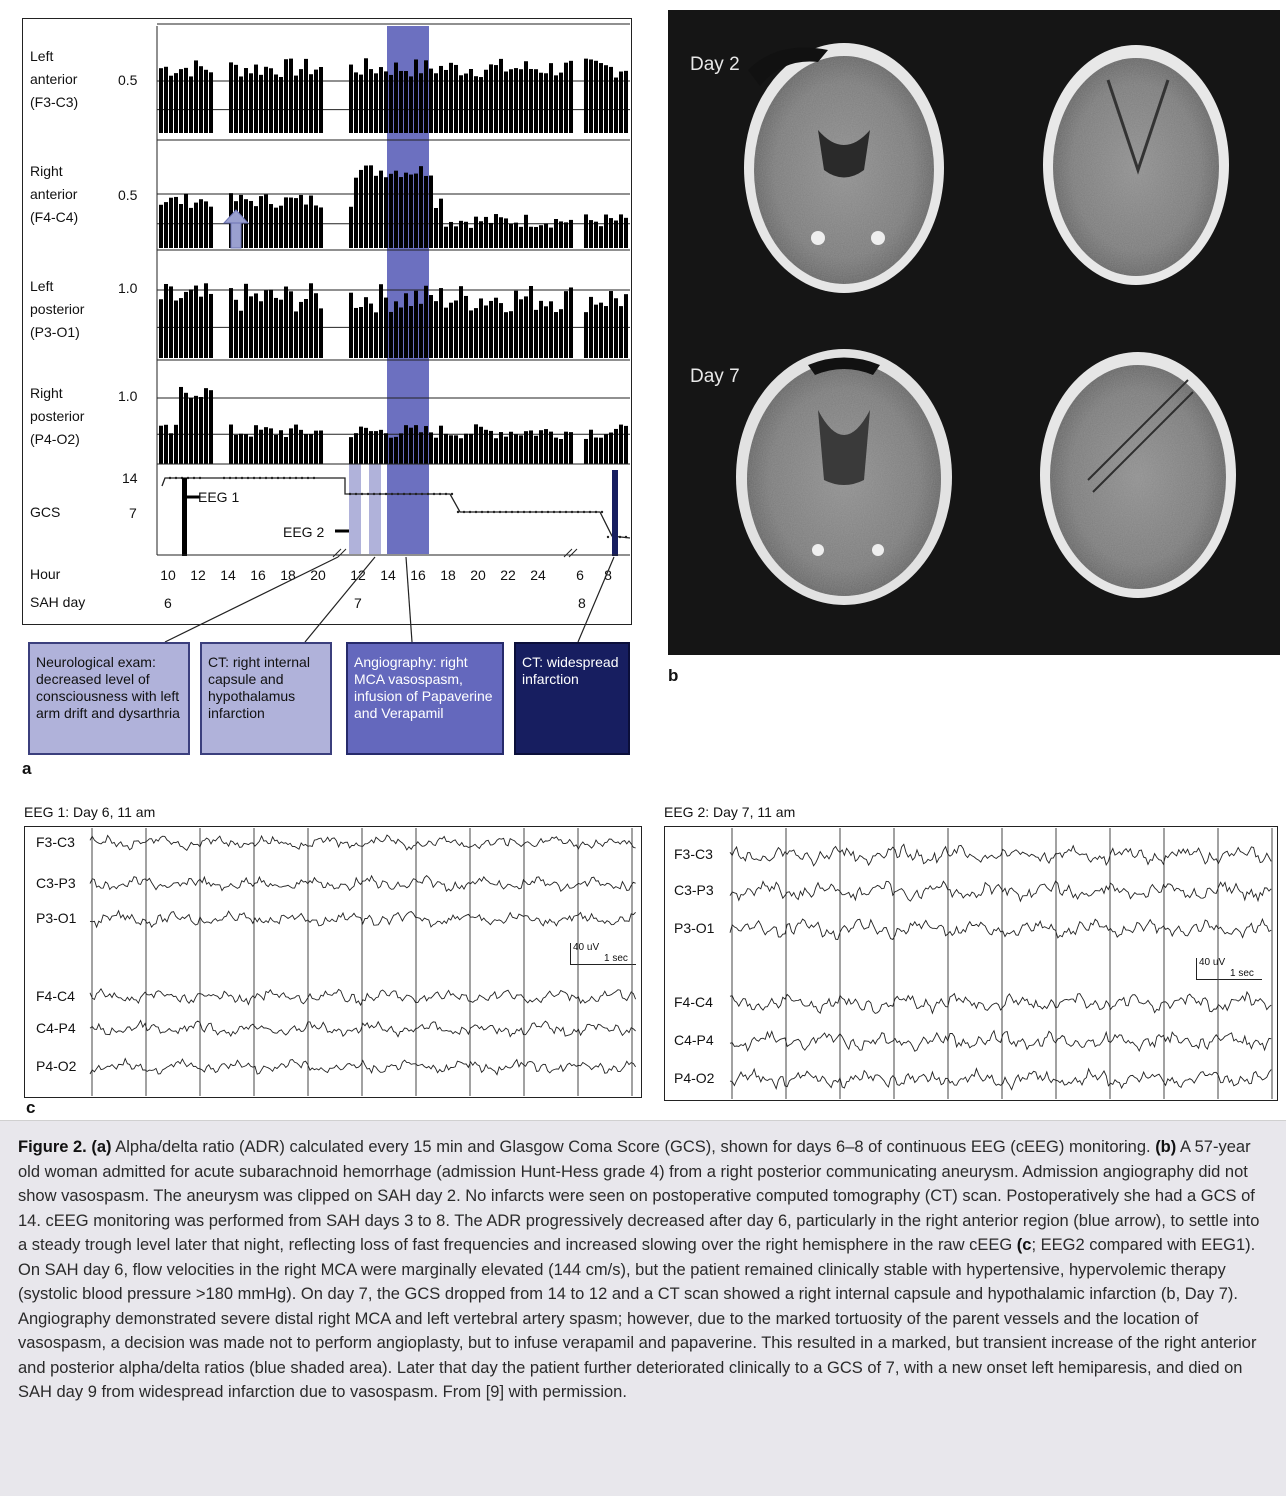  Describe the element at coordinates (715, 64) in the screenshot. I see `ct-label-day2: Day 2` at that location.